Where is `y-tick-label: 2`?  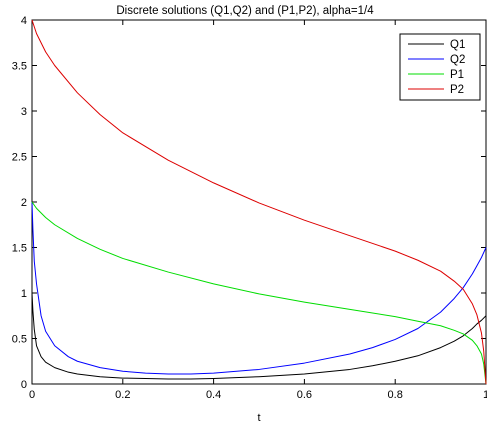
y-tick-label: 2 is located at coordinates (24, 203).